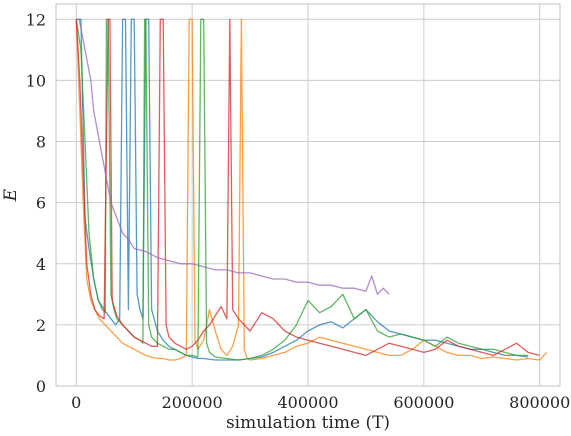 This screenshot has height=436, width=571. I want to click on y-tick-label: 8, so click(41, 142).